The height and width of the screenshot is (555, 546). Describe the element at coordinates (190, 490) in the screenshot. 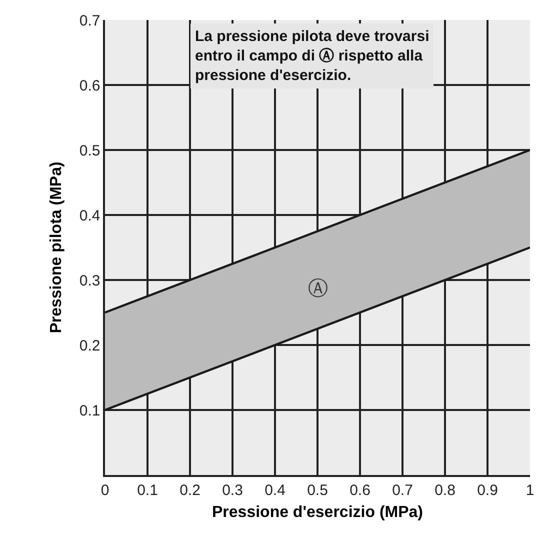

I see `x-tick-label: 0.2` at that location.